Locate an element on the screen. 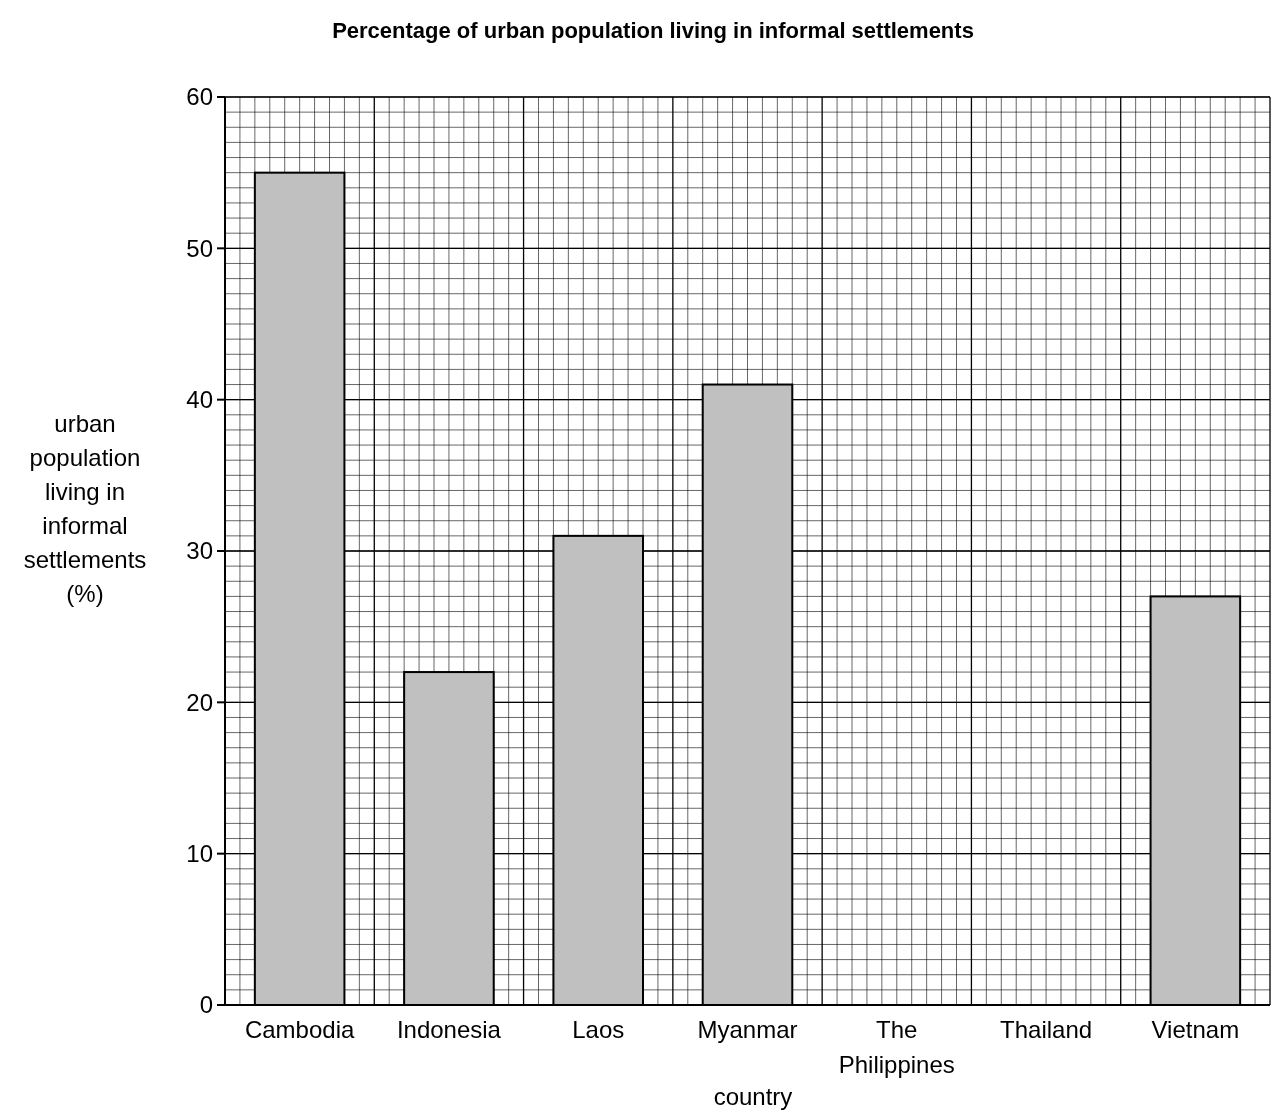  x-axis-title: country is located at coordinates (753, 1096).